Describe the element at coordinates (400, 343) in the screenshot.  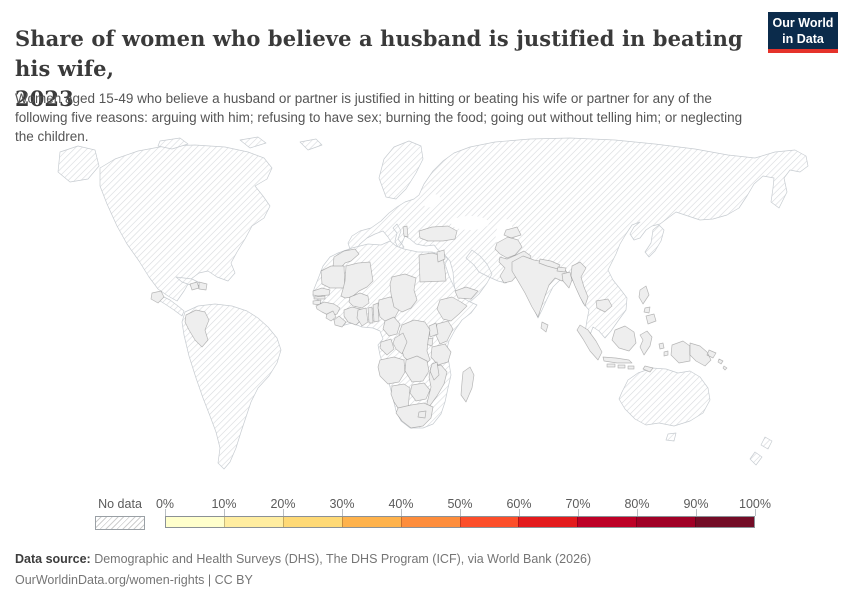
I see `country-congo-rep` at that location.